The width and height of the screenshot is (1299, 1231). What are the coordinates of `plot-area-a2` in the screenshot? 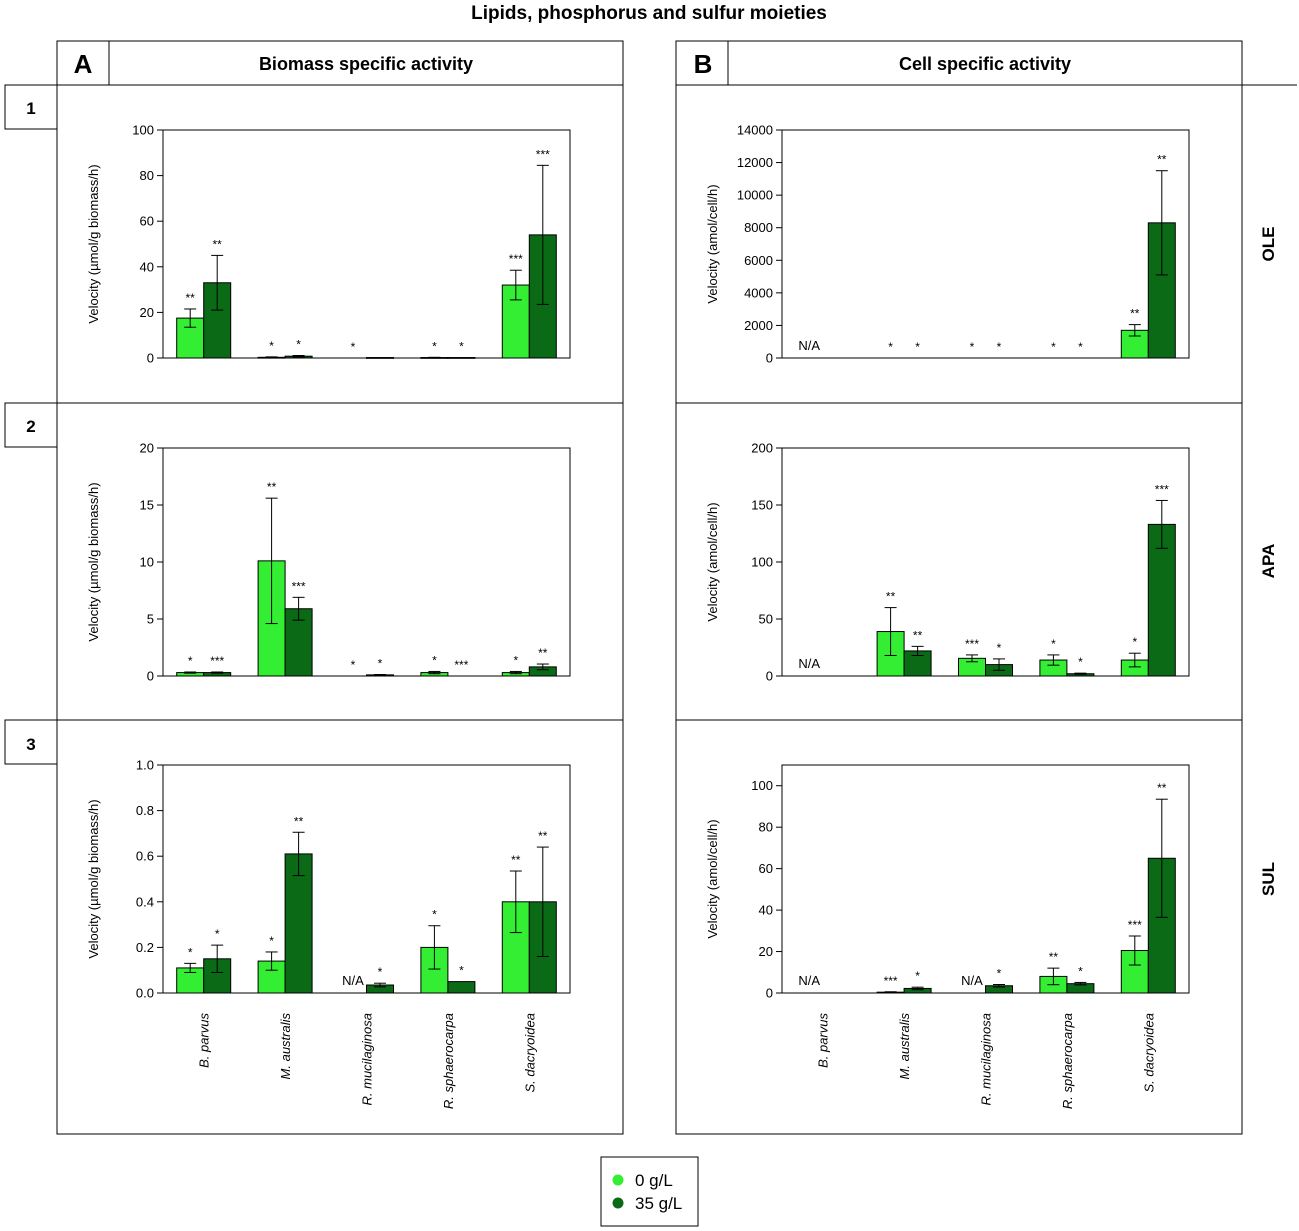 It's located at (366, 562).